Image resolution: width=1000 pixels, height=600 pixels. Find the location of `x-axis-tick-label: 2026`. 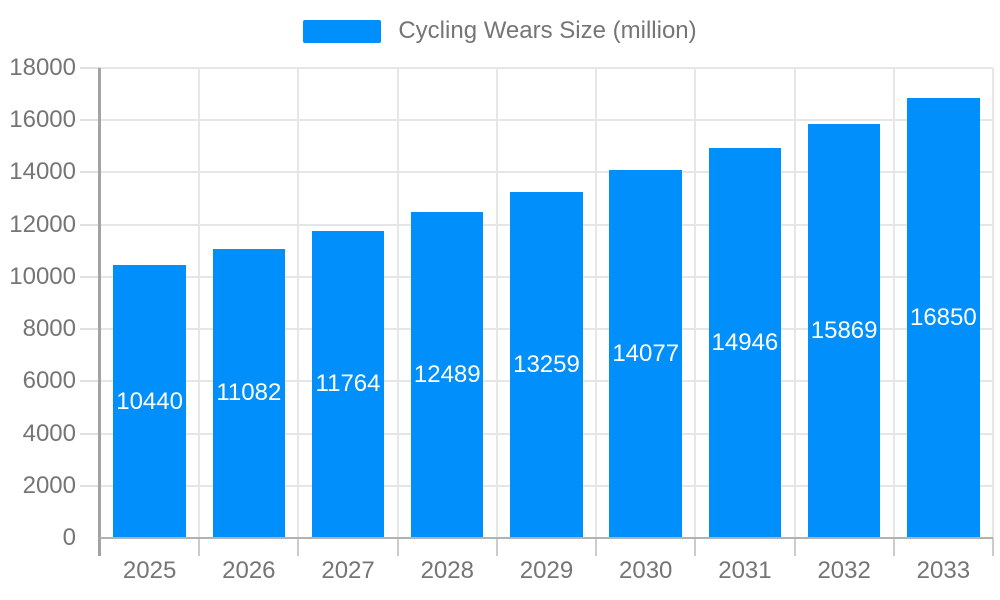

x-axis-tick-label: 2026 is located at coordinates (249, 570).